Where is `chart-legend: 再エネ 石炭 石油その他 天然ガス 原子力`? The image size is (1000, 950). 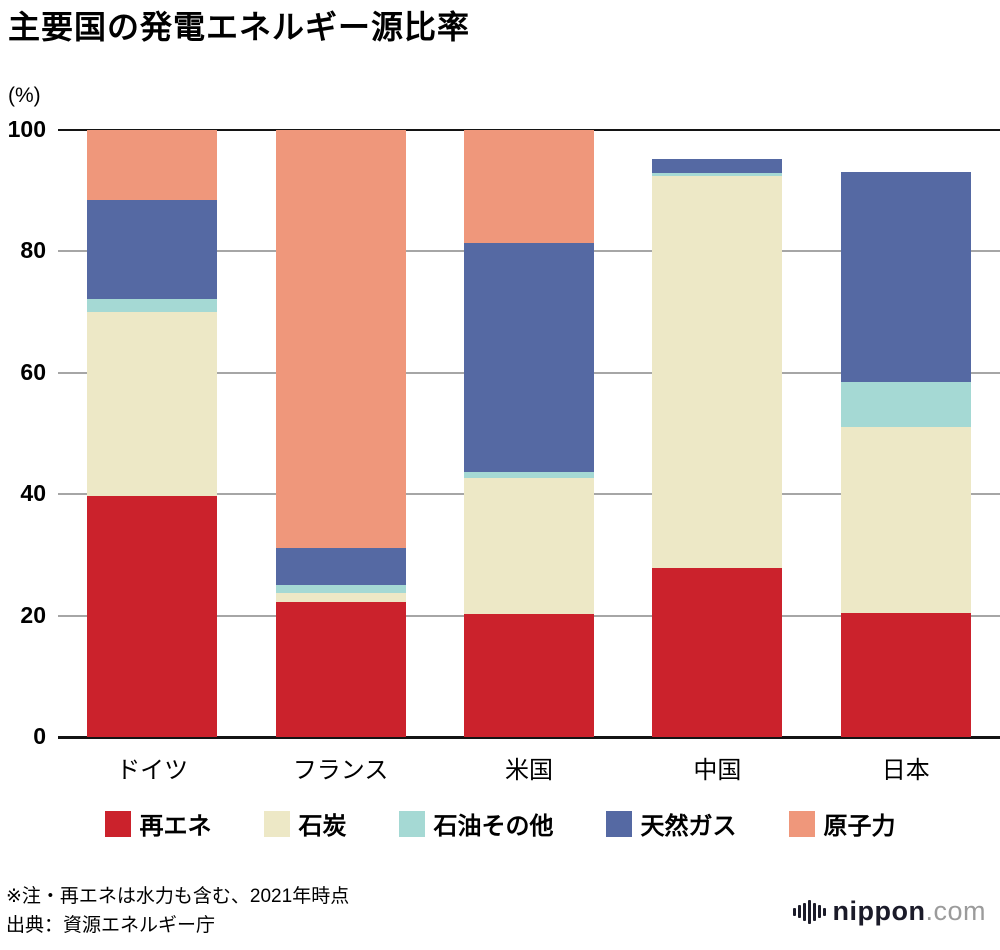
chart-legend: 再エネ 石炭 石油その他 天然ガス 原子力 is located at coordinates (500, 823).